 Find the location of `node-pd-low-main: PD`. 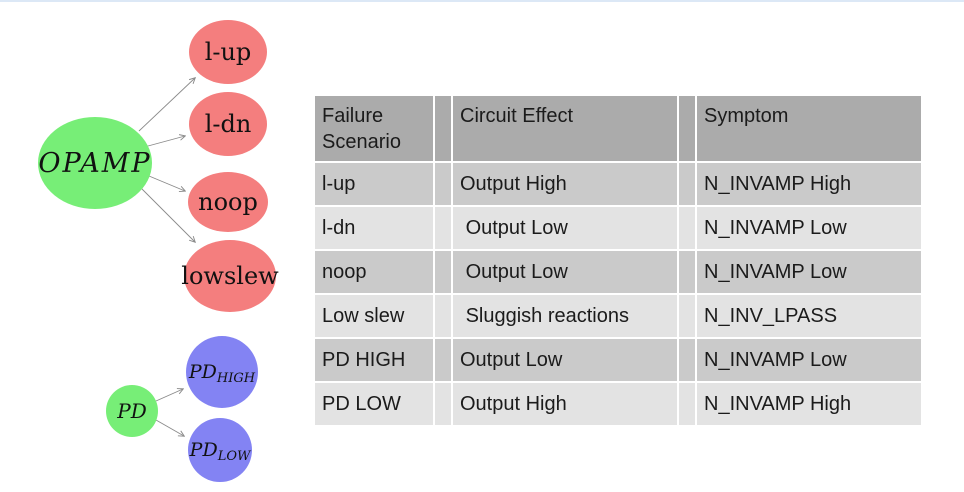

node-pd-low-main: PD is located at coordinates (203, 450).